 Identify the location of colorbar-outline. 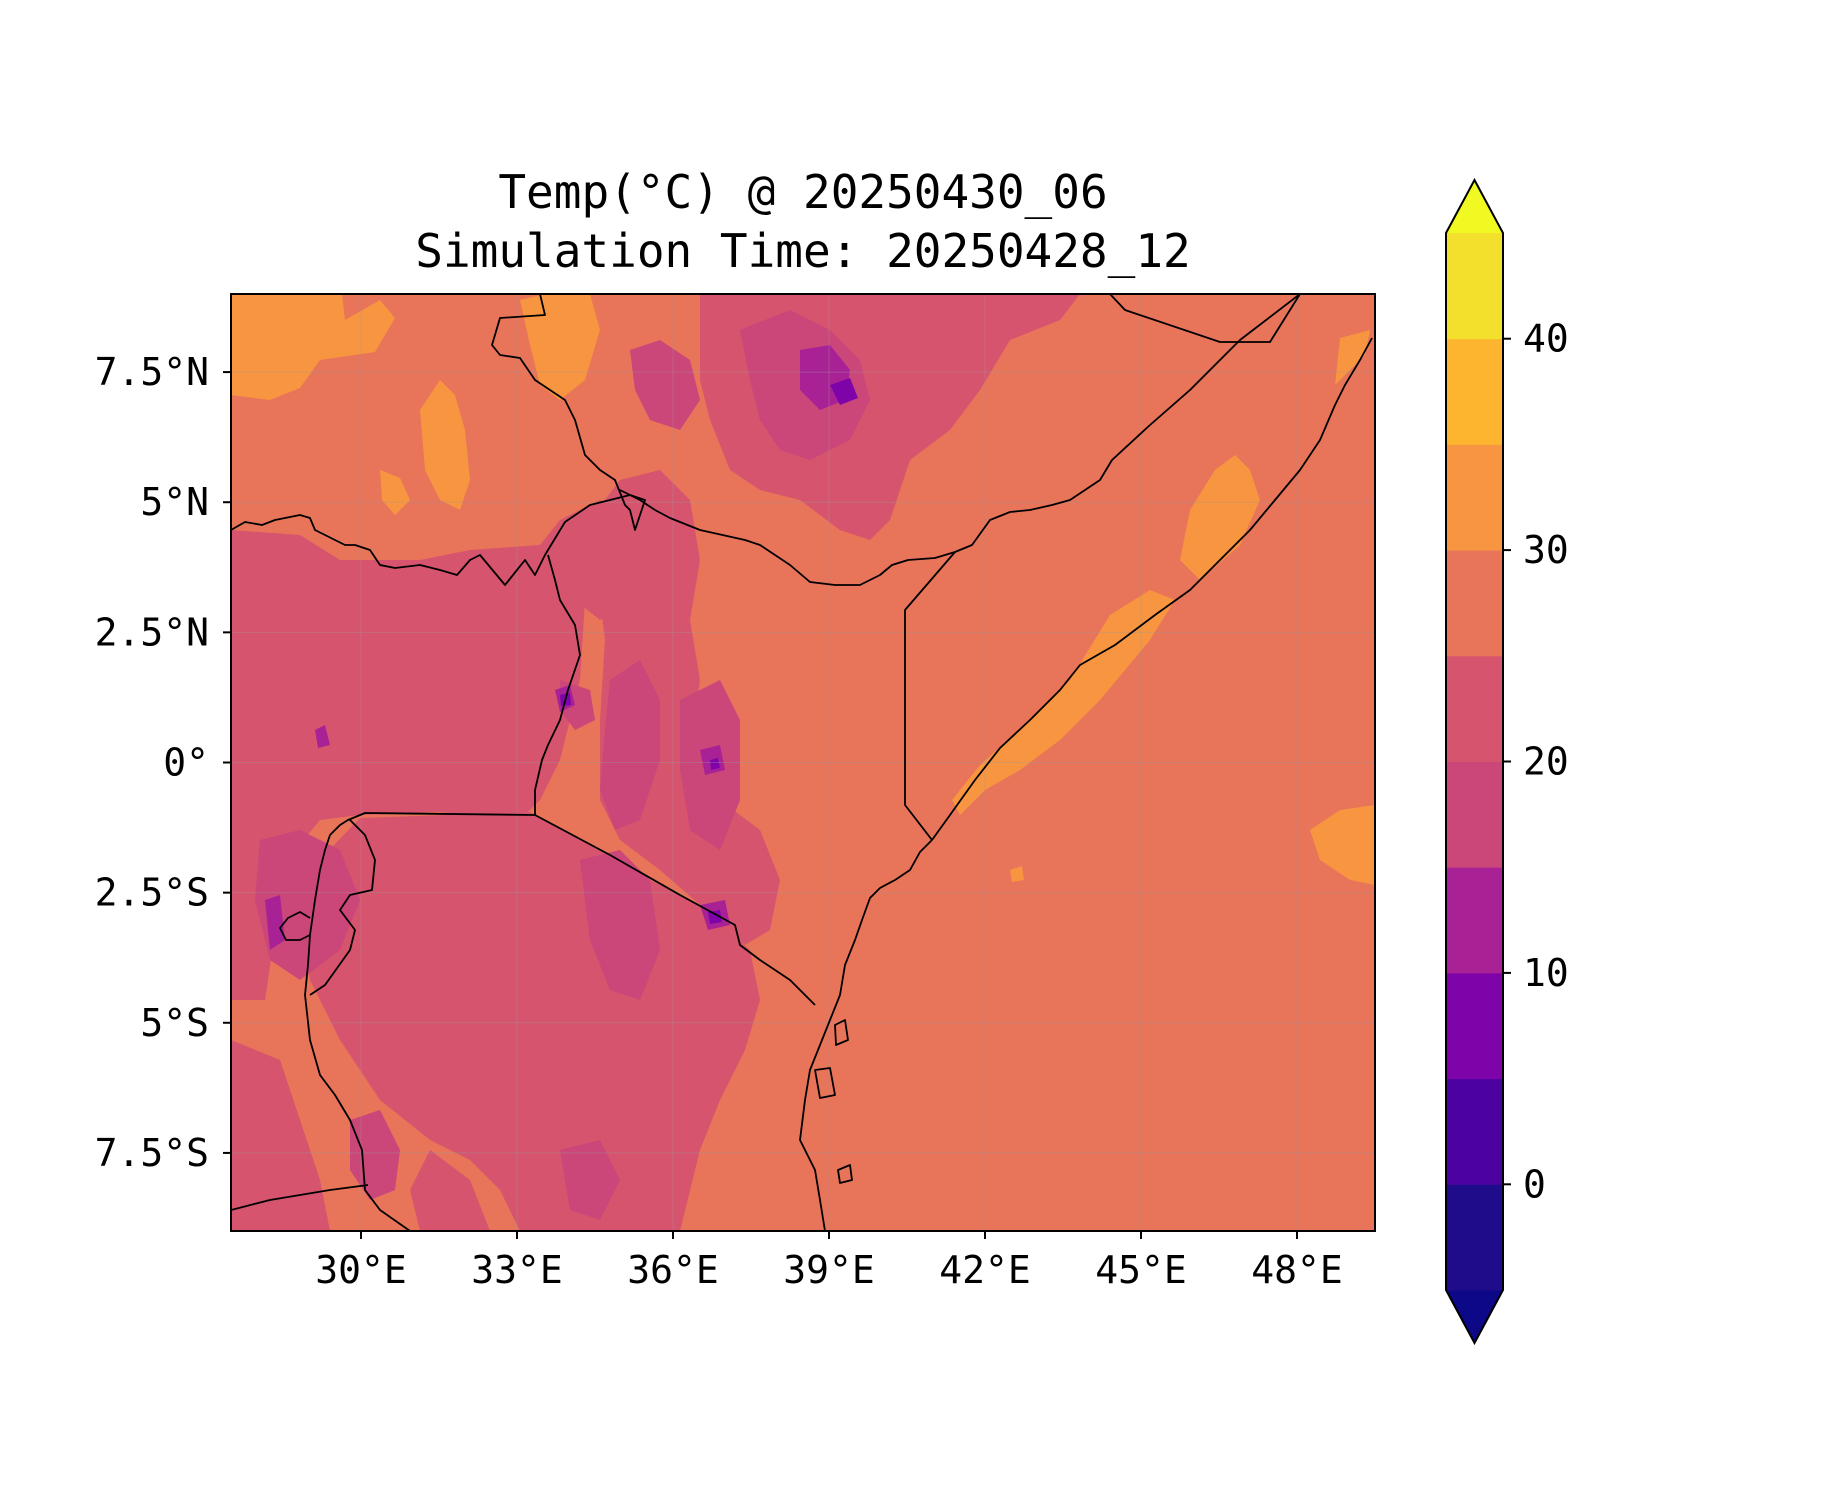
(1474, 761).